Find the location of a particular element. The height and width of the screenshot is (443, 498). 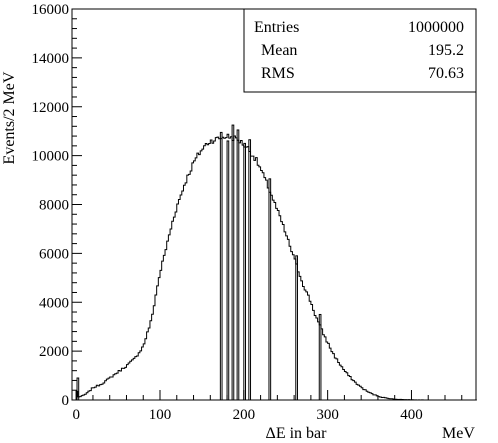

x-axis-unit: MeV is located at coordinates (458, 433).